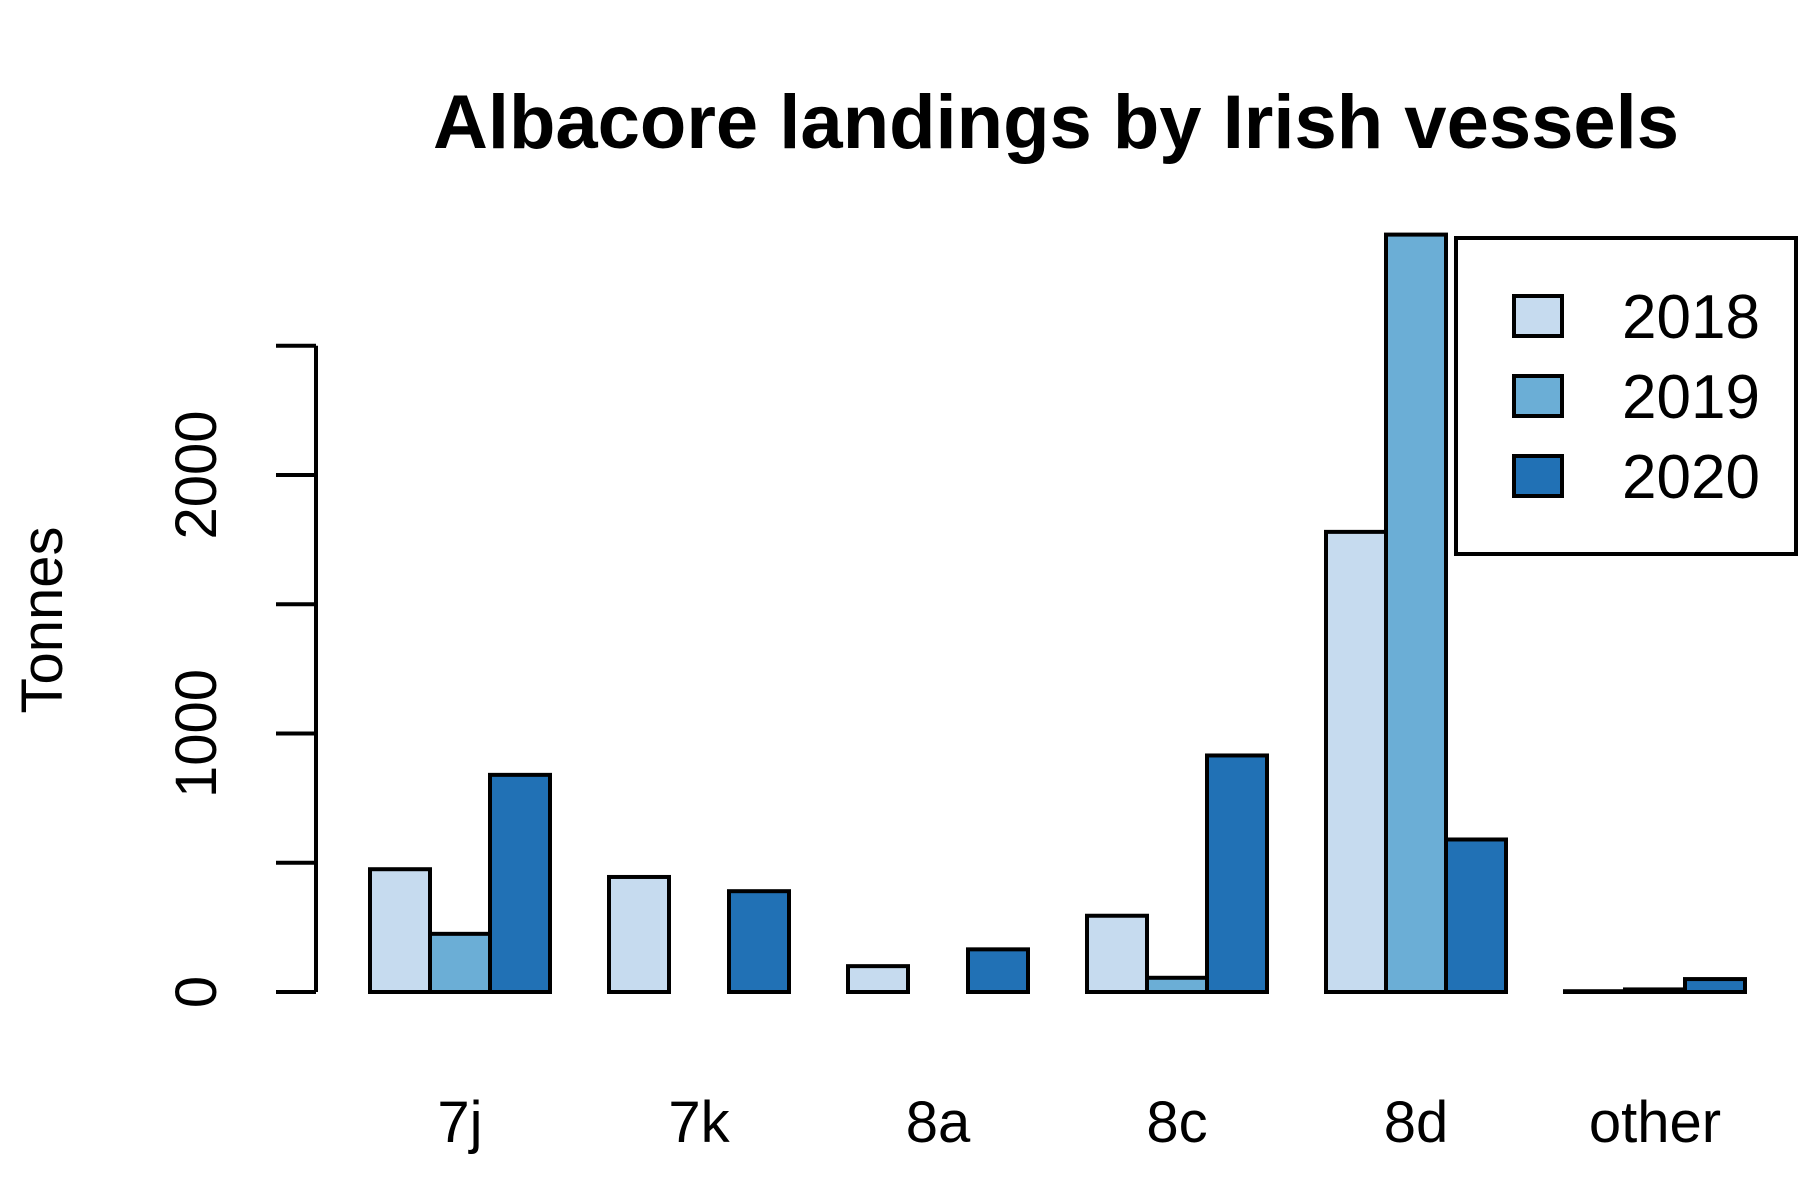 The image size is (1800, 1200). I want to click on bar-other-2019, so click(1655, 990).